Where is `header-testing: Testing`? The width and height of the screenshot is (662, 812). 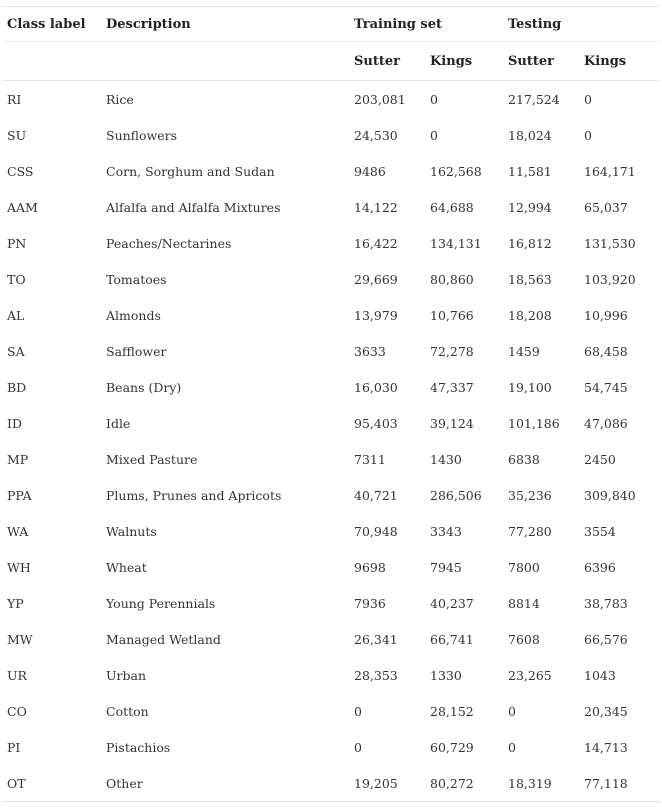 header-testing: Testing is located at coordinates (535, 24).